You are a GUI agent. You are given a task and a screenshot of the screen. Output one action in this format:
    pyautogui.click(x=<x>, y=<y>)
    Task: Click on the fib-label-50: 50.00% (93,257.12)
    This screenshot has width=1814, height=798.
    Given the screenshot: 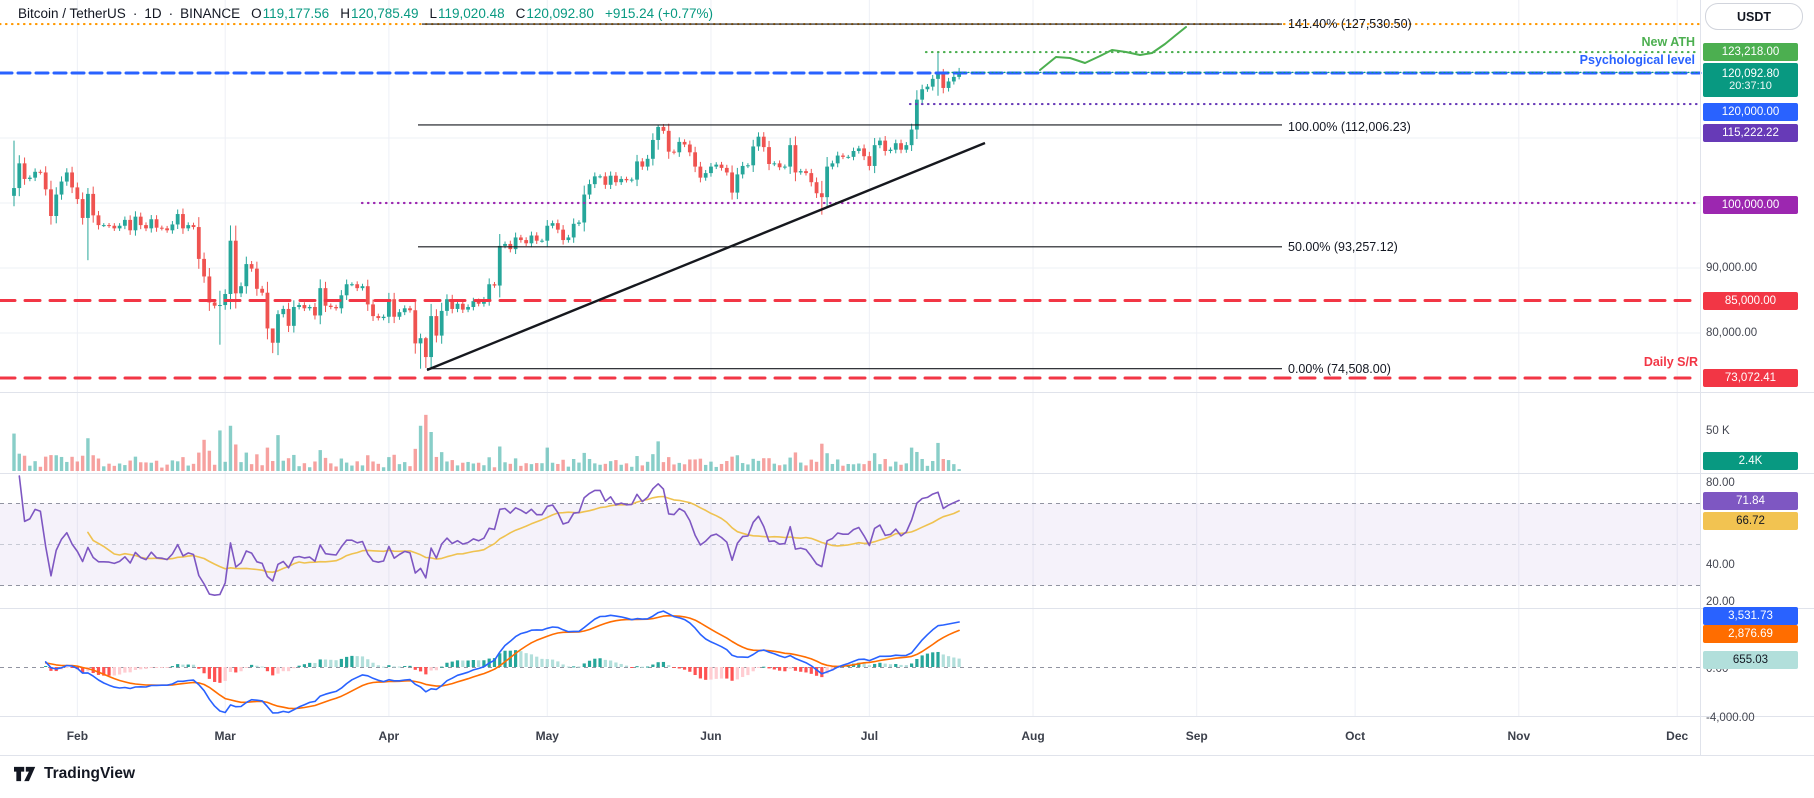 What is the action you would take?
    pyautogui.click(x=1343, y=247)
    